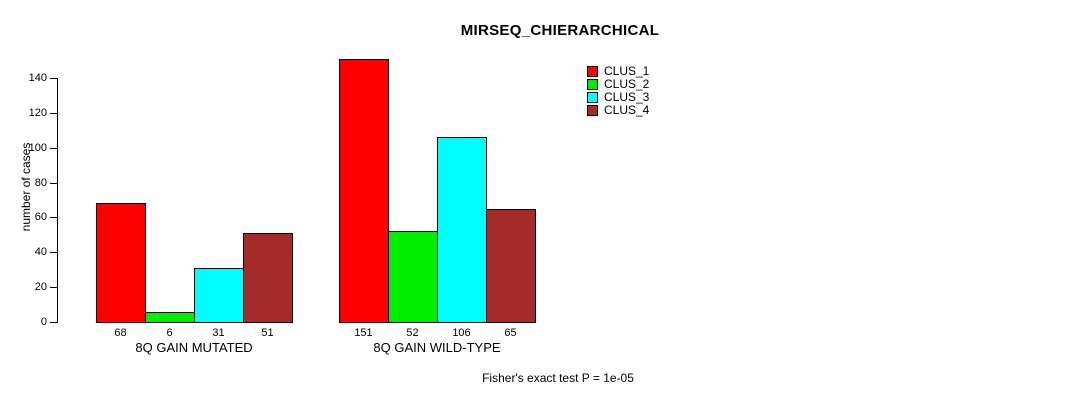 The height and width of the screenshot is (400, 1090). What do you see at coordinates (40, 287) in the screenshot?
I see `y-tick-label: 20` at bounding box center [40, 287].